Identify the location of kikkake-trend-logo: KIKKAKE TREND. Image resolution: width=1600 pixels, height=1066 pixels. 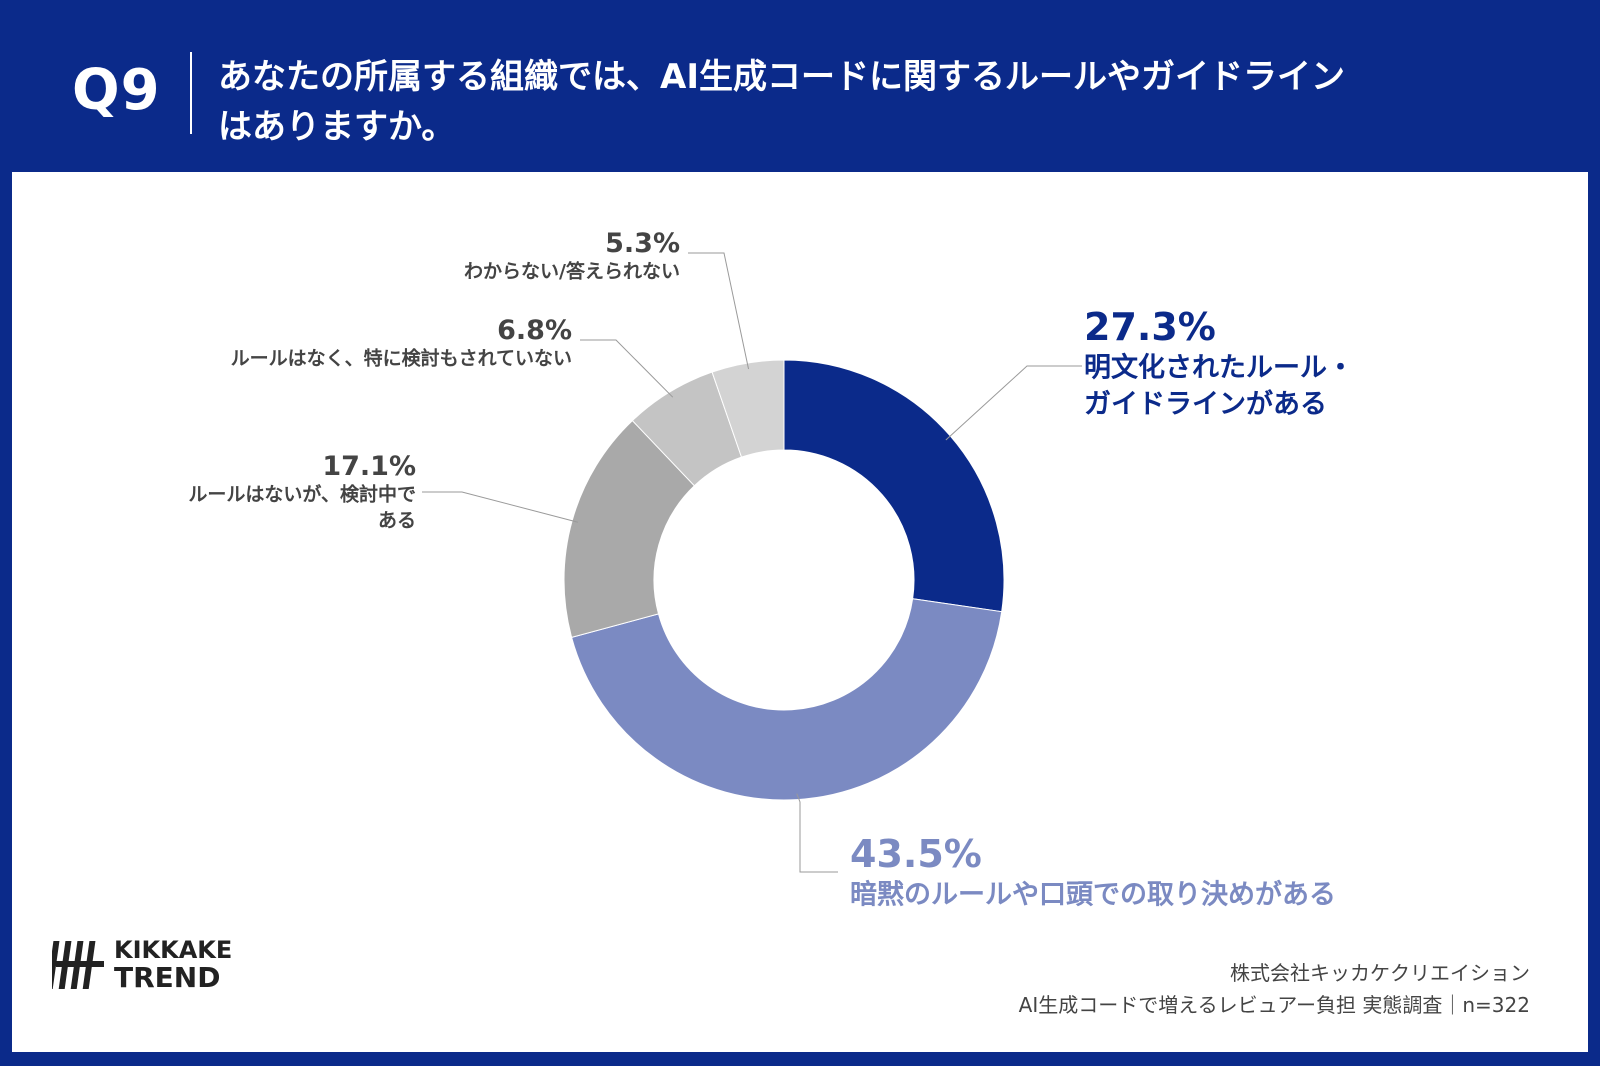
(139, 967).